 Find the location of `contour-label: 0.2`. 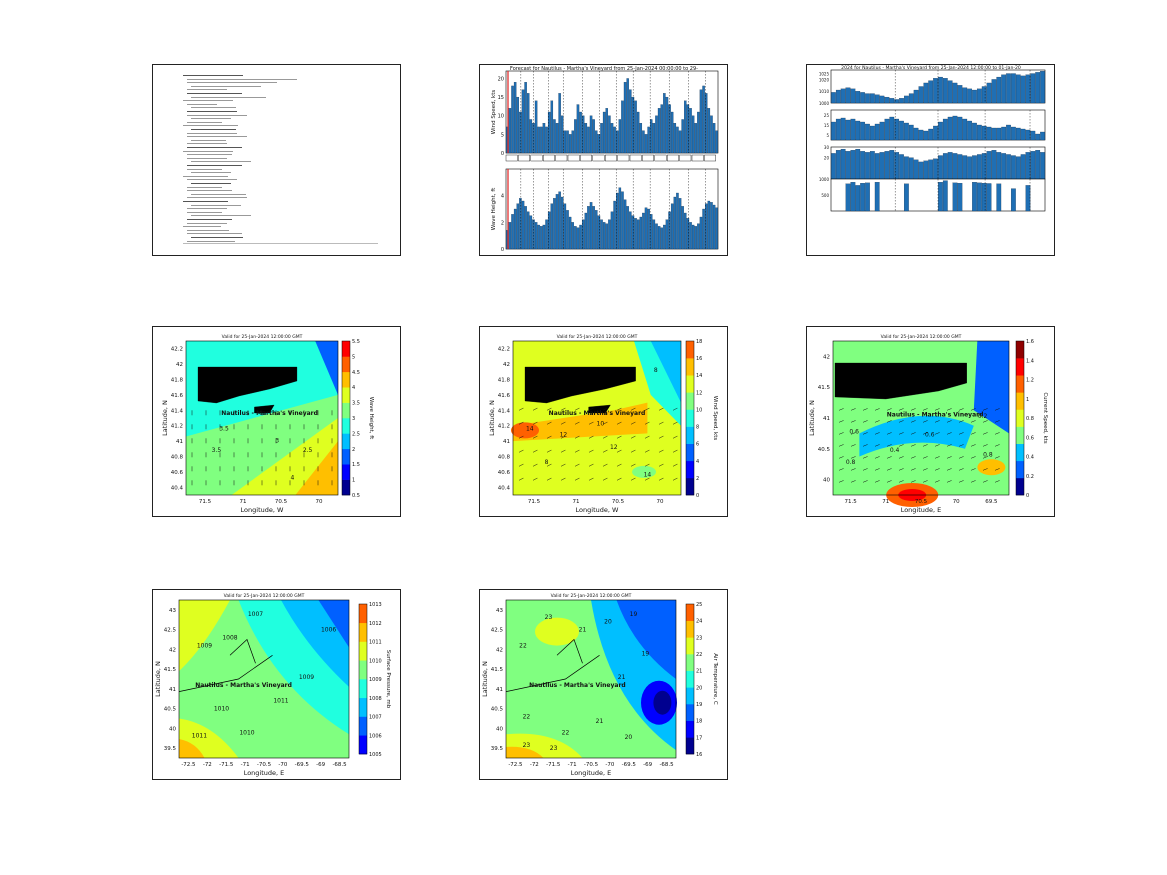

contour-label: 0.2 is located at coordinates (983, 416).